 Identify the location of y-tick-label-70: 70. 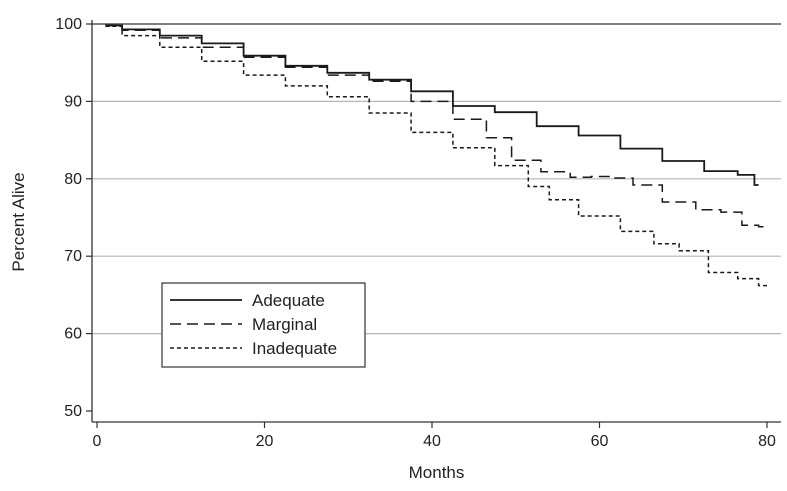
(73, 256).